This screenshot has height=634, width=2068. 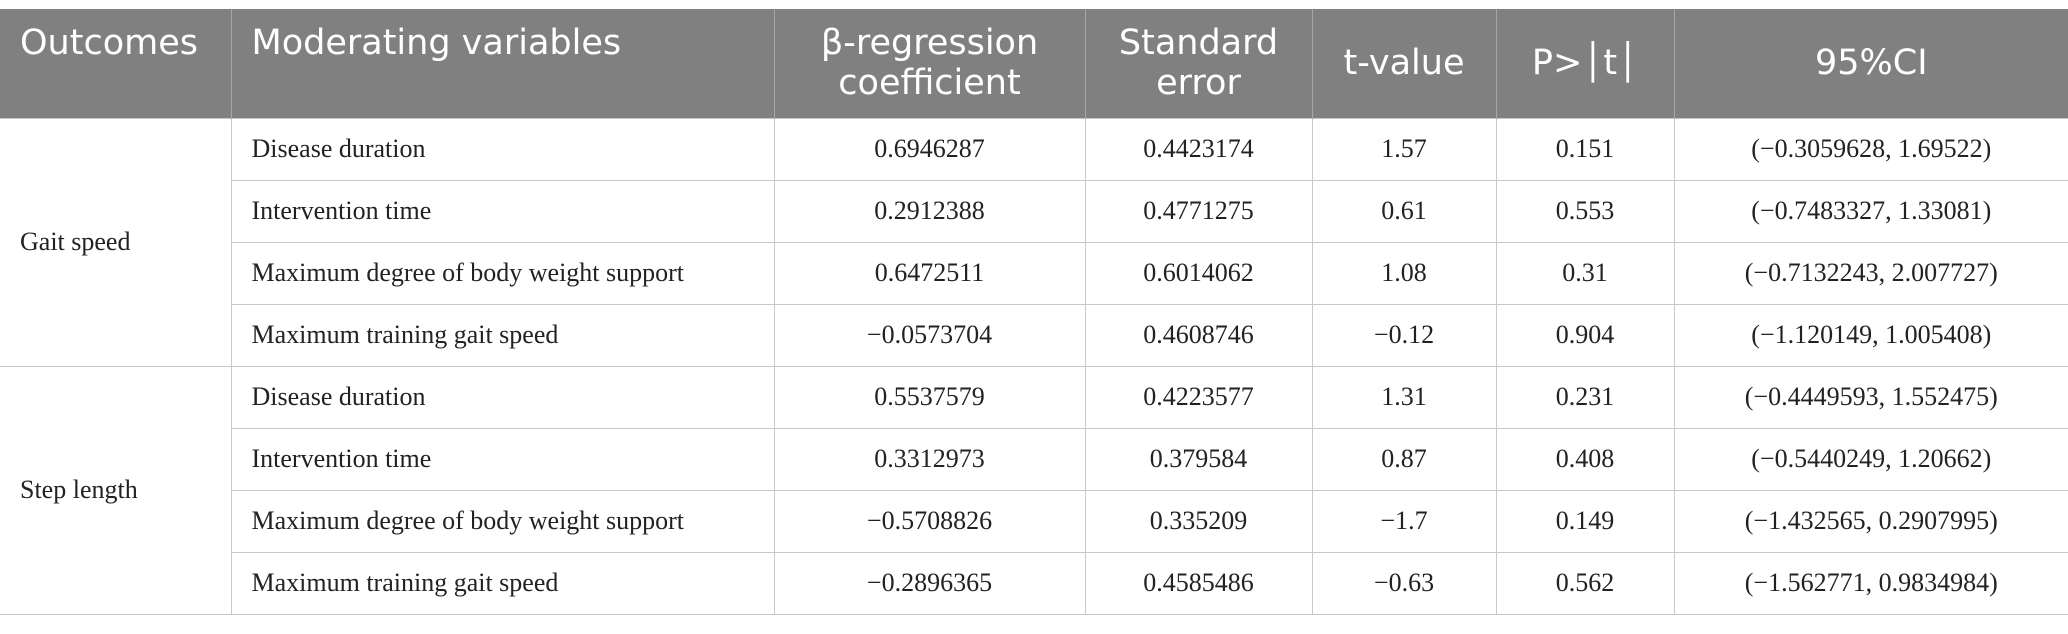 What do you see at coordinates (1404, 211) in the screenshot?
I see `value-cell: 0.61` at bounding box center [1404, 211].